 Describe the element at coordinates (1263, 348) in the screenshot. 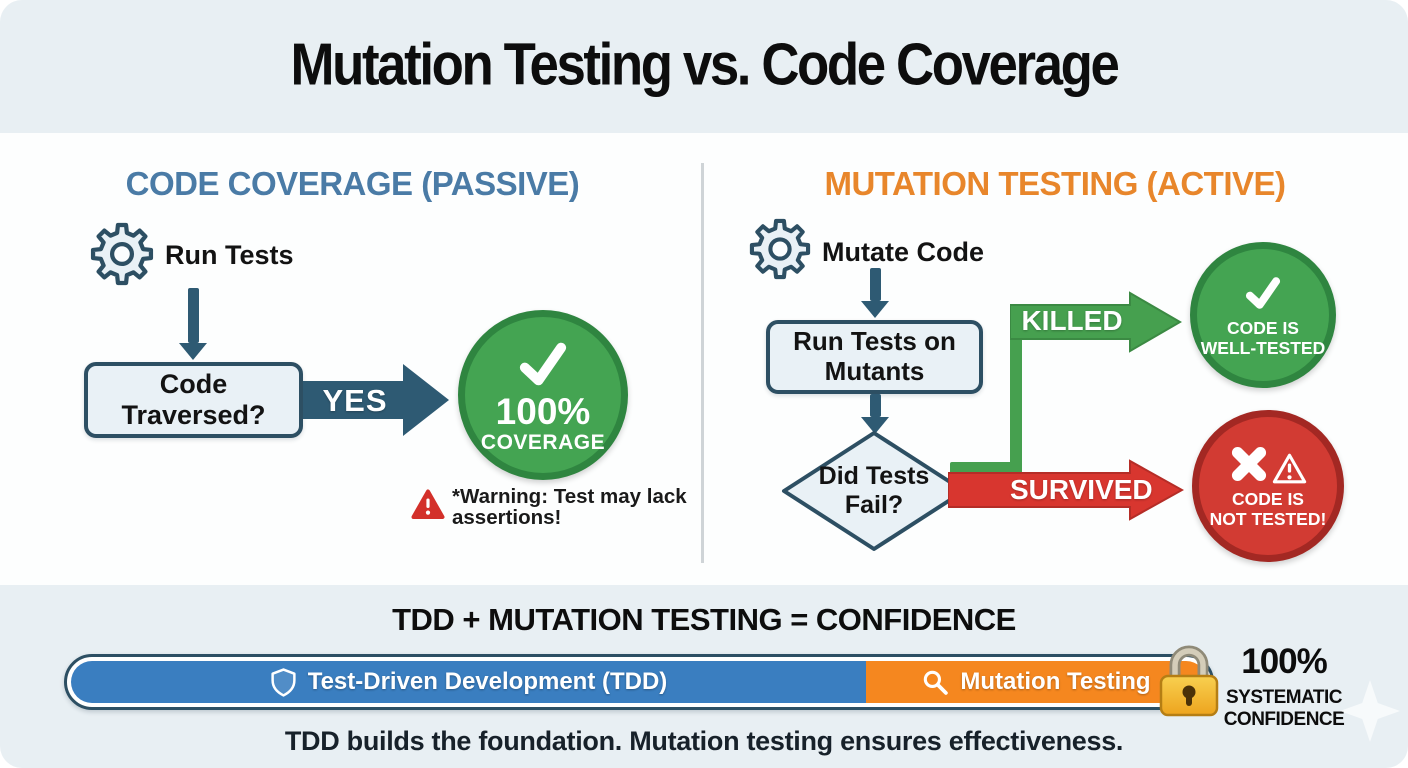

I see `well-tested-line2: WELL-TESTED` at that location.